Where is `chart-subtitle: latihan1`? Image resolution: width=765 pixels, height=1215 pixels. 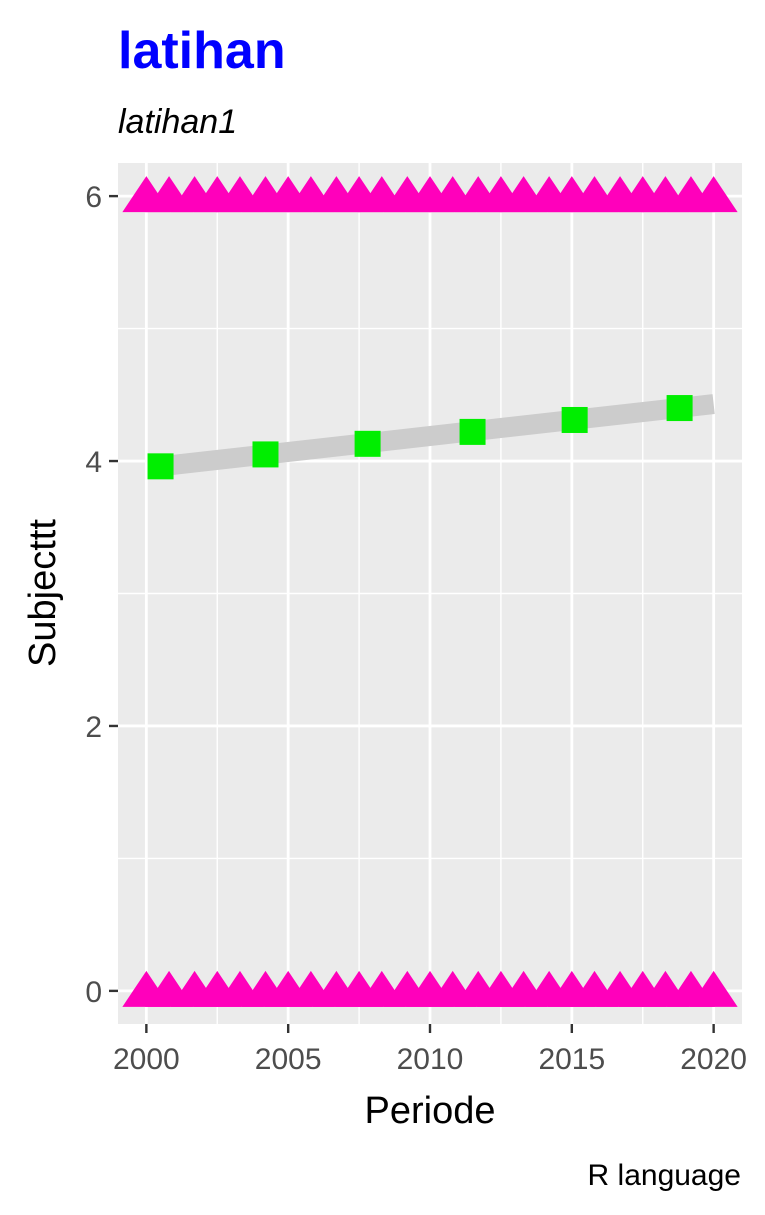
chart-subtitle: latihan1 is located at coordinates (177, 122).